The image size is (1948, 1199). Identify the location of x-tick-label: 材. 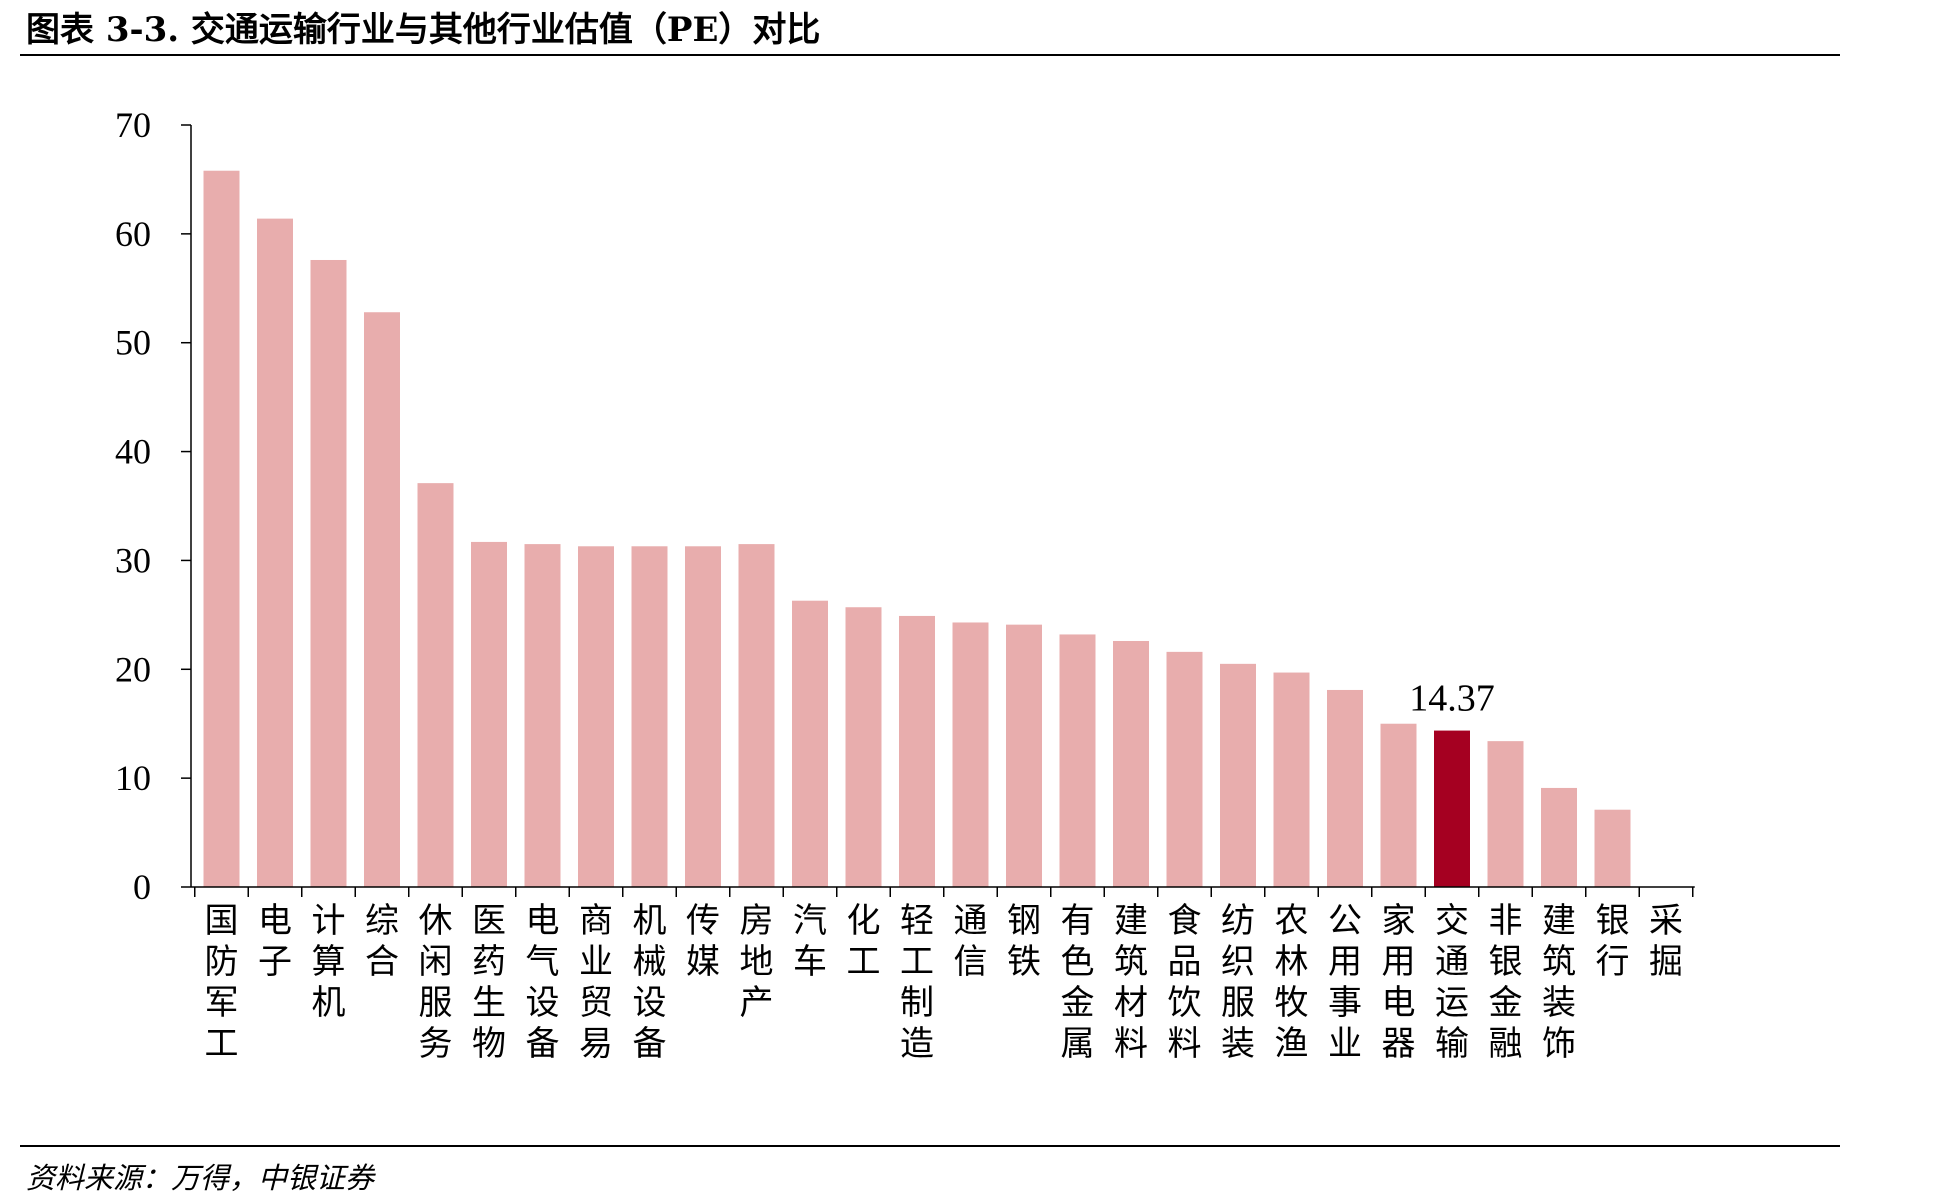
(1131, 1003).